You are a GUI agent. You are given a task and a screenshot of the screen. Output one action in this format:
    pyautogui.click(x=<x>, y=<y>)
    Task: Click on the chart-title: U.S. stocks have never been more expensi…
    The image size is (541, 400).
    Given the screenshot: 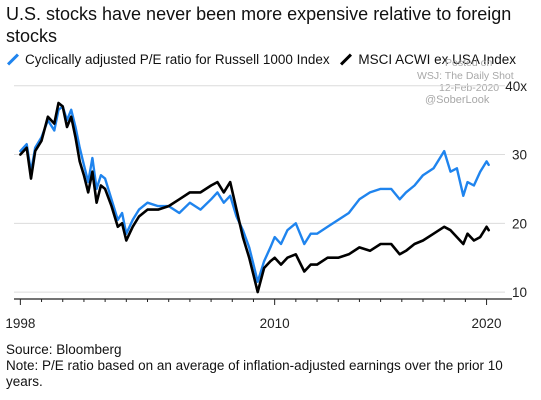 What is the action you would take?
    pyautogui.click(x=259, y=25)
    